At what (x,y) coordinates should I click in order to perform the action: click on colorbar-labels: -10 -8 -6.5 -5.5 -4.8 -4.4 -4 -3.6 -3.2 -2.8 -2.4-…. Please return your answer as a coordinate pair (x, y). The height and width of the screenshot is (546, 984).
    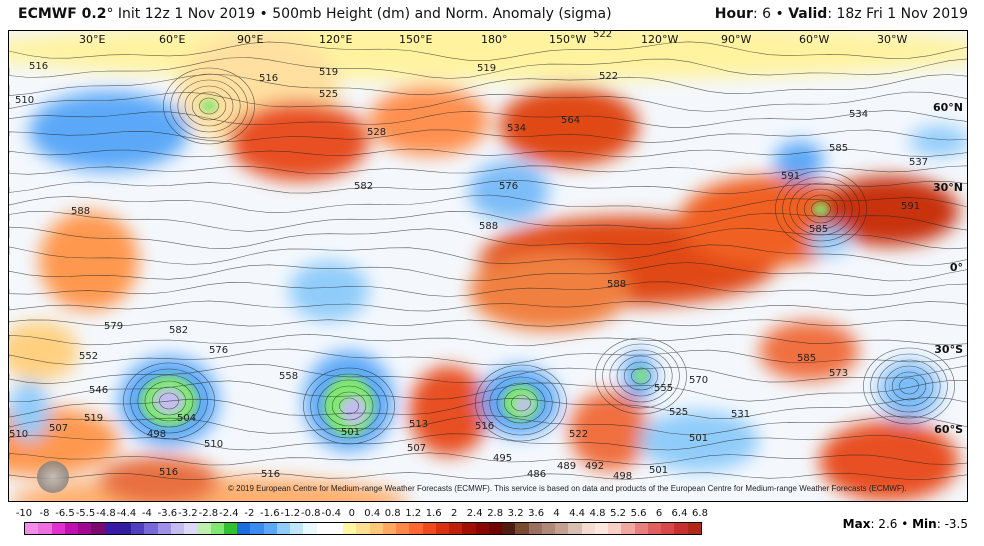
    Looking at the image, I should click on (361, 514).